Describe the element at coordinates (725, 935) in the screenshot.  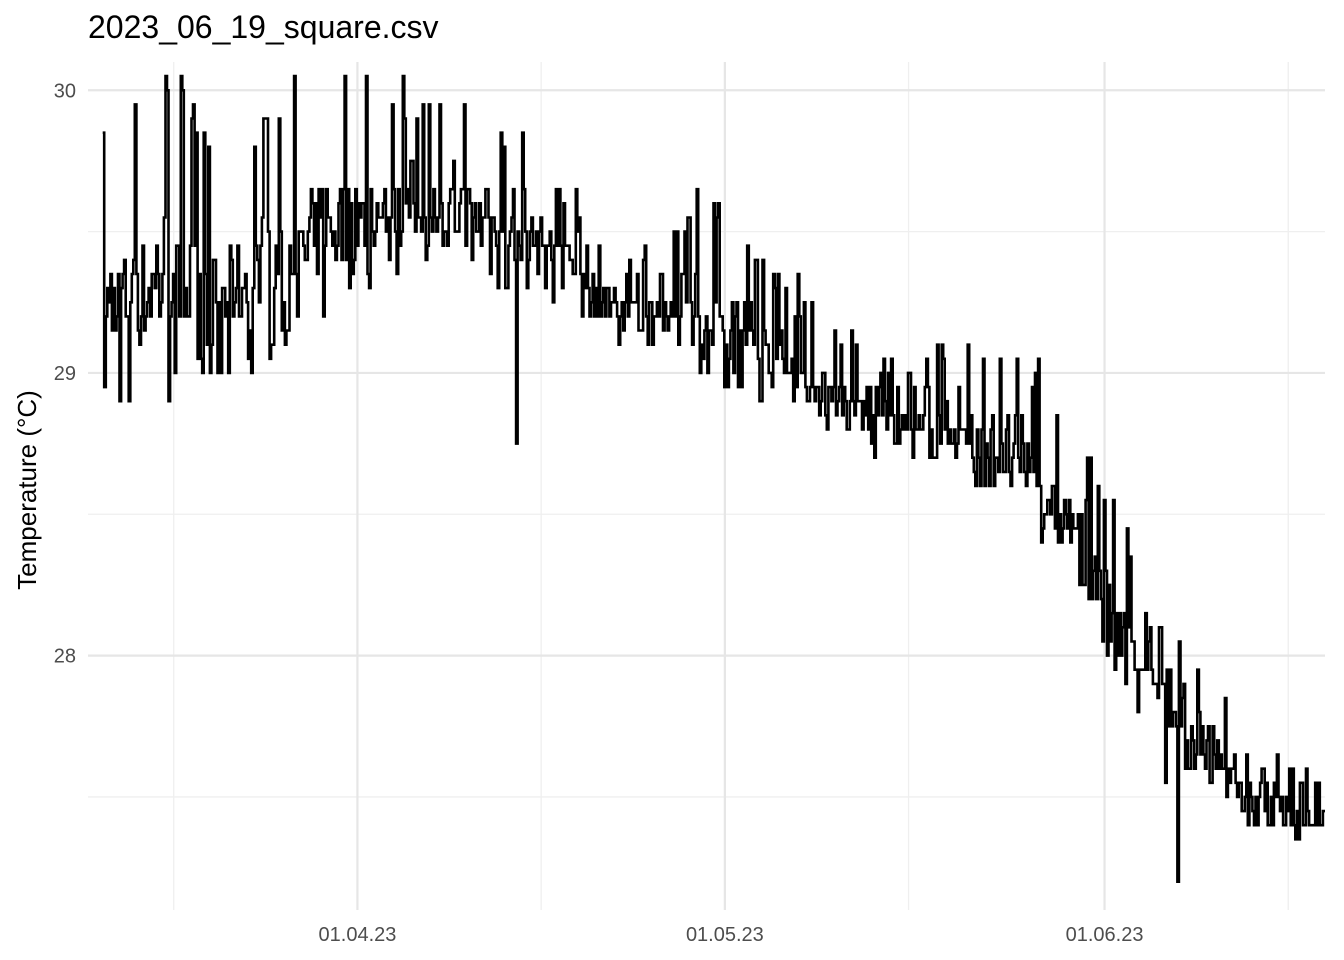
I see `x-tick-label-1: 01.05.23` at that location.